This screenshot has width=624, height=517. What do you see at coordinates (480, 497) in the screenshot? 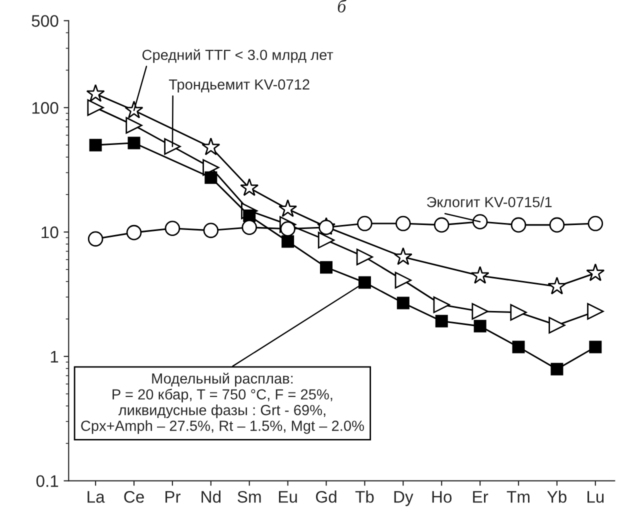
I see `x-tick-label: Er` at bounding box center [480, 497].